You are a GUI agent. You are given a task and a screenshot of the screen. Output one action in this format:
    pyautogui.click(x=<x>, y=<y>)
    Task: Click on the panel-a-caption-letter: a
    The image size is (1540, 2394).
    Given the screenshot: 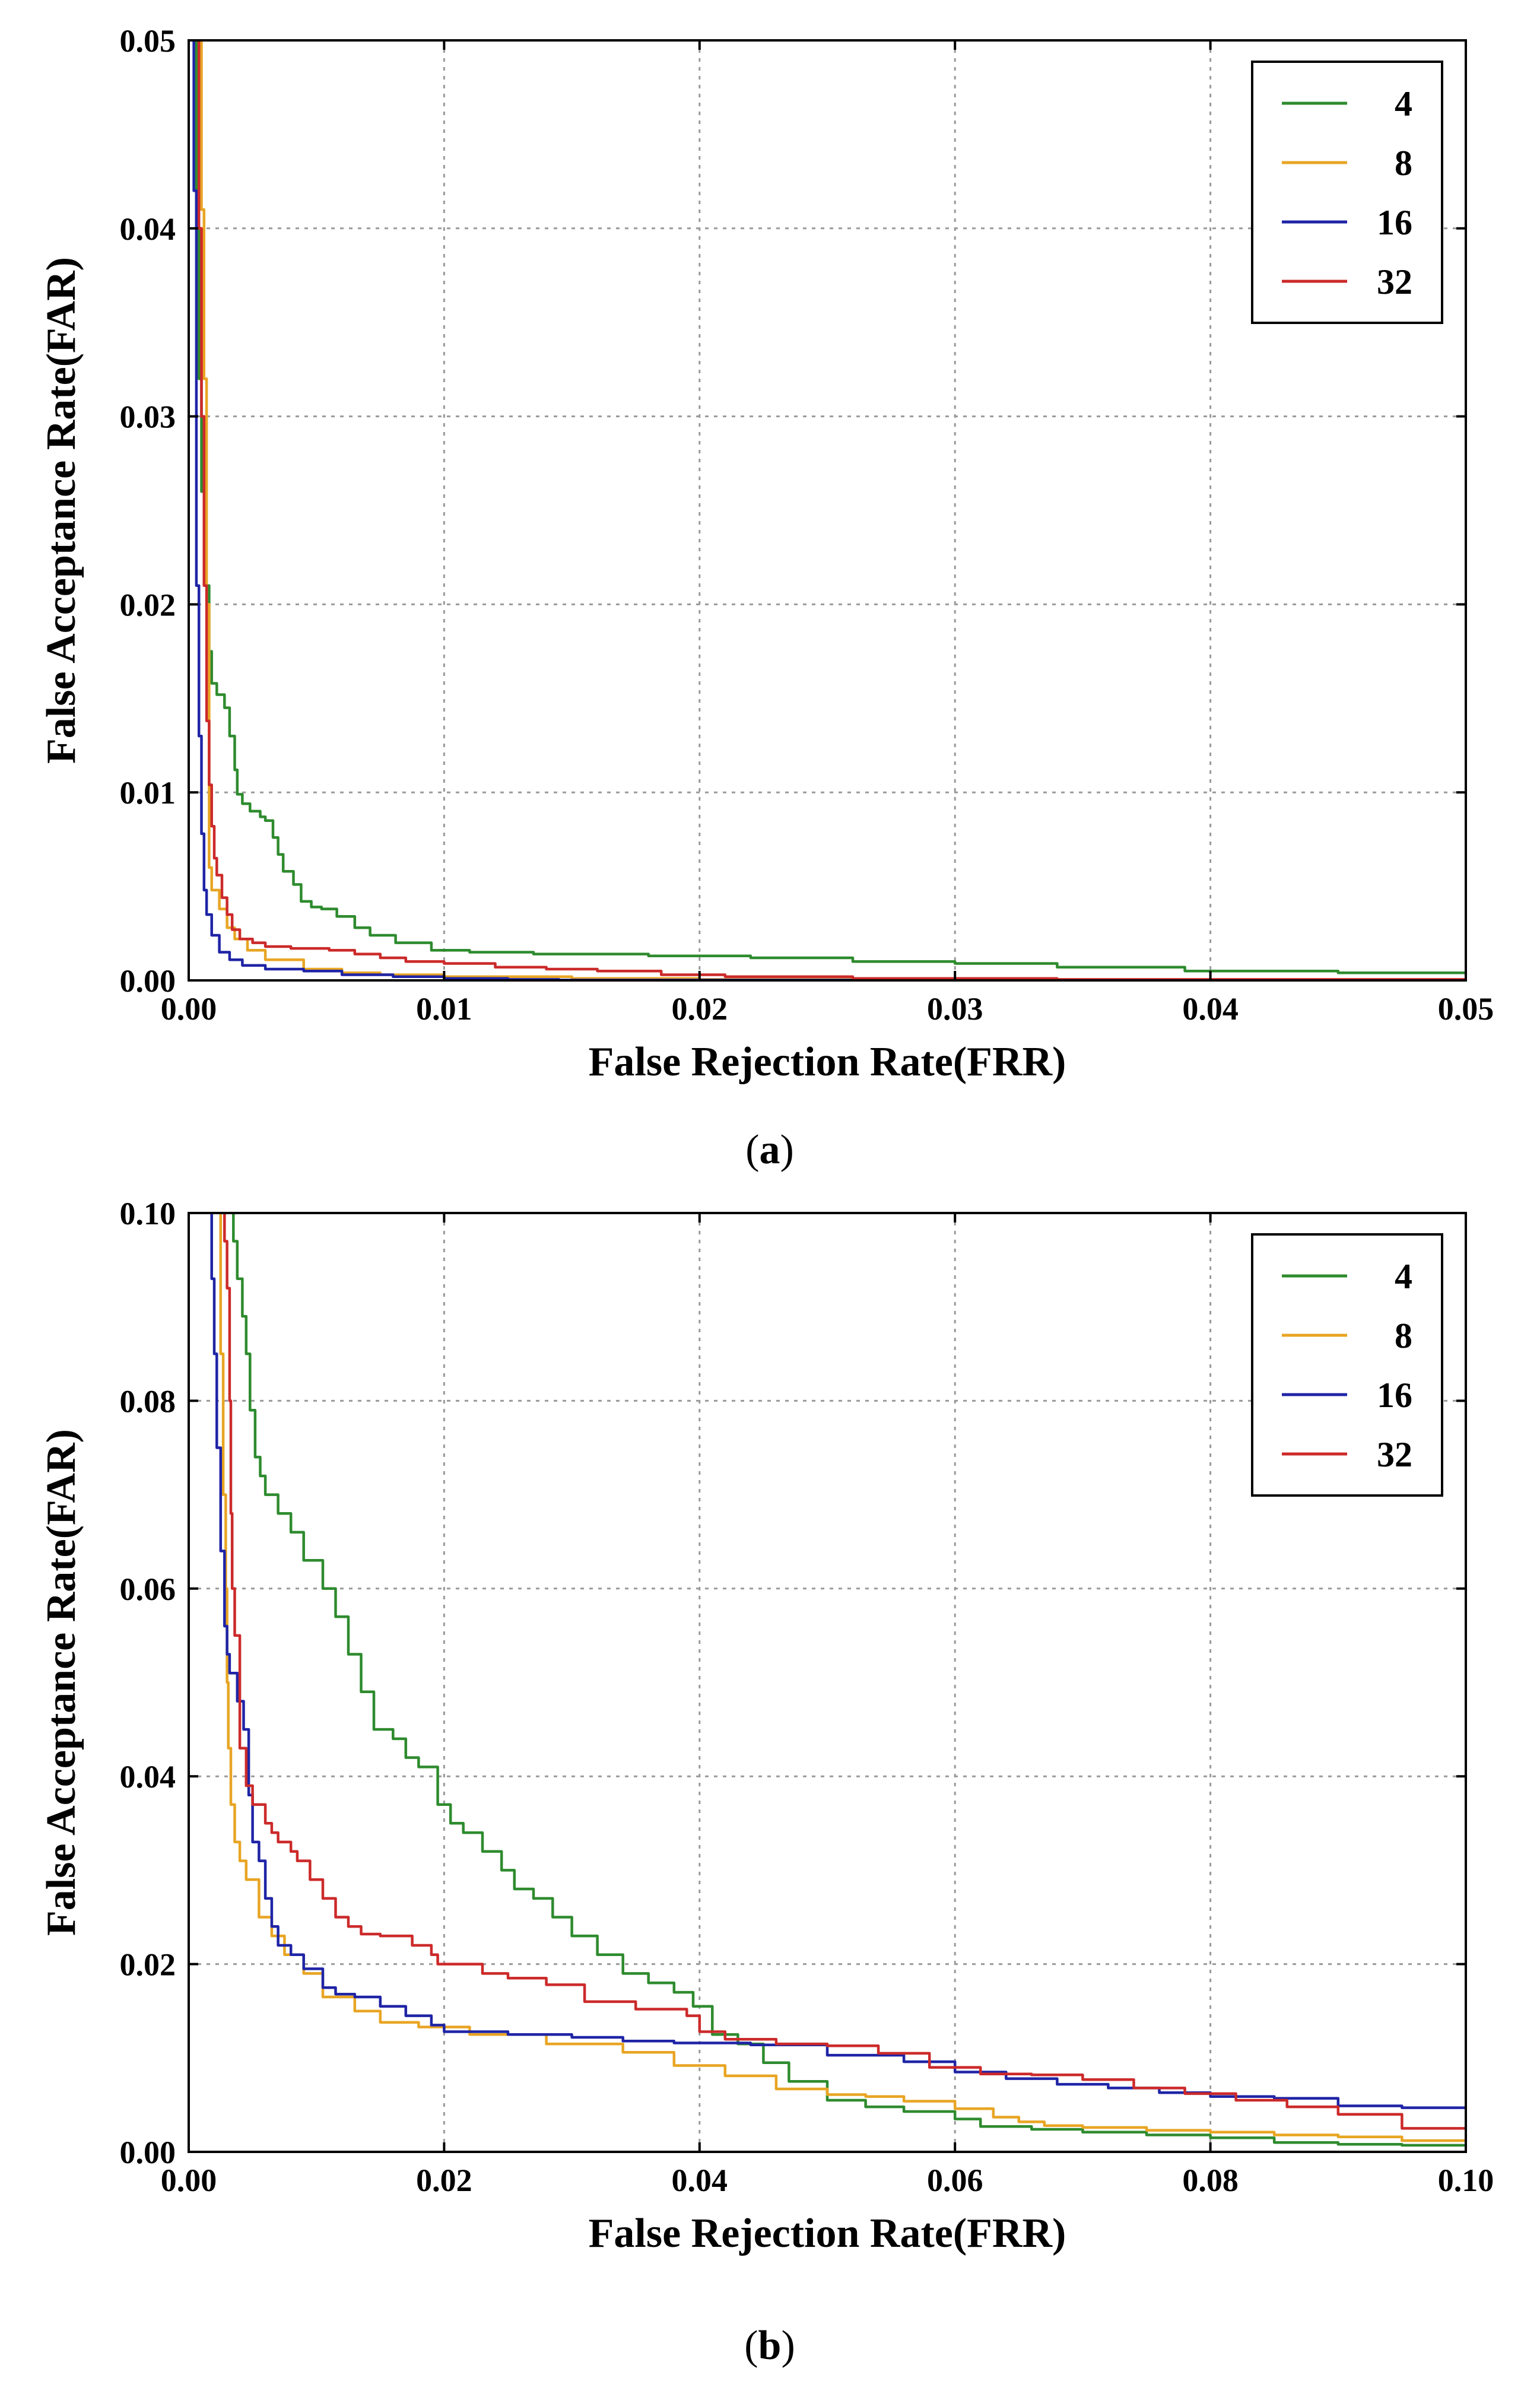 What is the action you would take?
    pyautogui.click(x=770, y=1150)
    